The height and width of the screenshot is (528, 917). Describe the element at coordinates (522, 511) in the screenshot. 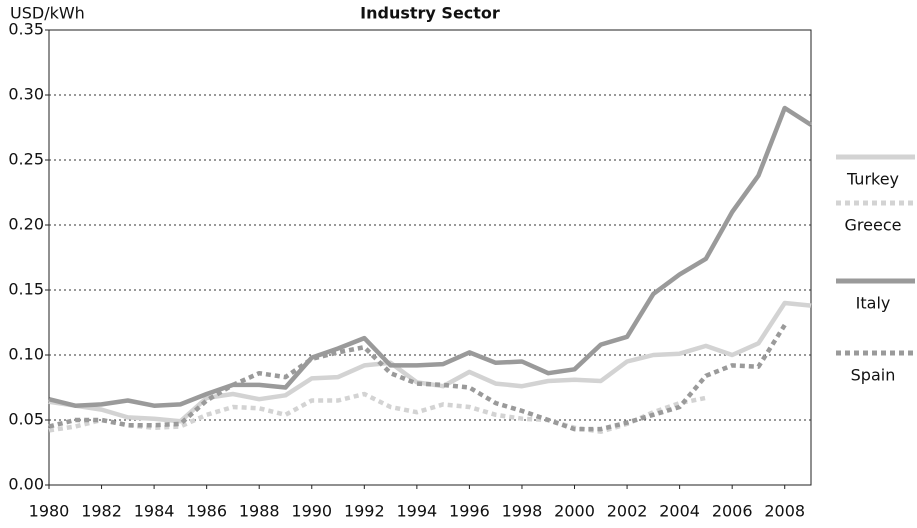

I see `x-tick-label: 1998` at that location.